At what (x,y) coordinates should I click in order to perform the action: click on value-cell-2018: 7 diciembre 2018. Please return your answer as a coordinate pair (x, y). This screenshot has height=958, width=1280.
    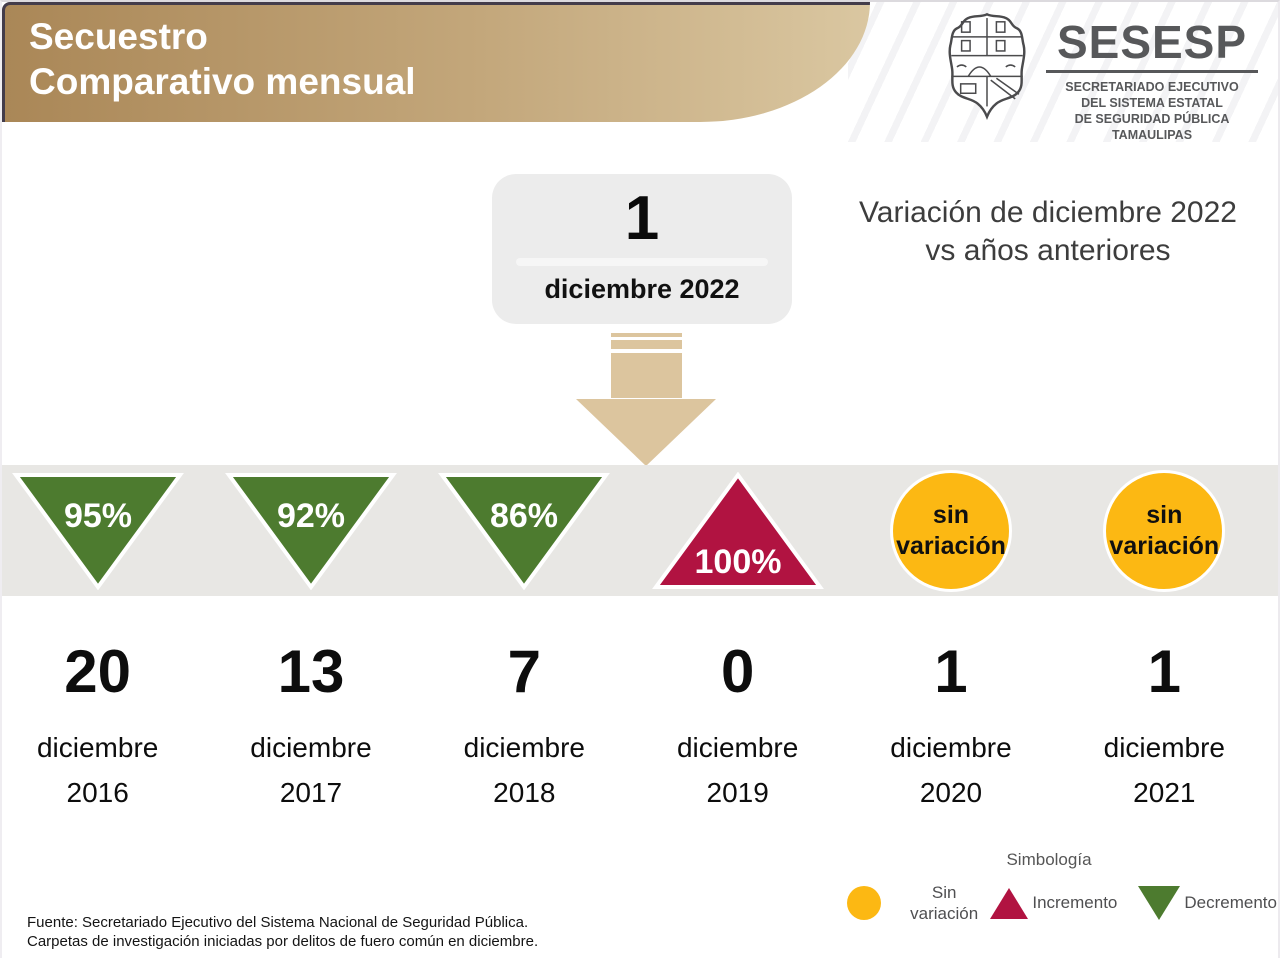
    Looking at the image, I should click on (524, 725).